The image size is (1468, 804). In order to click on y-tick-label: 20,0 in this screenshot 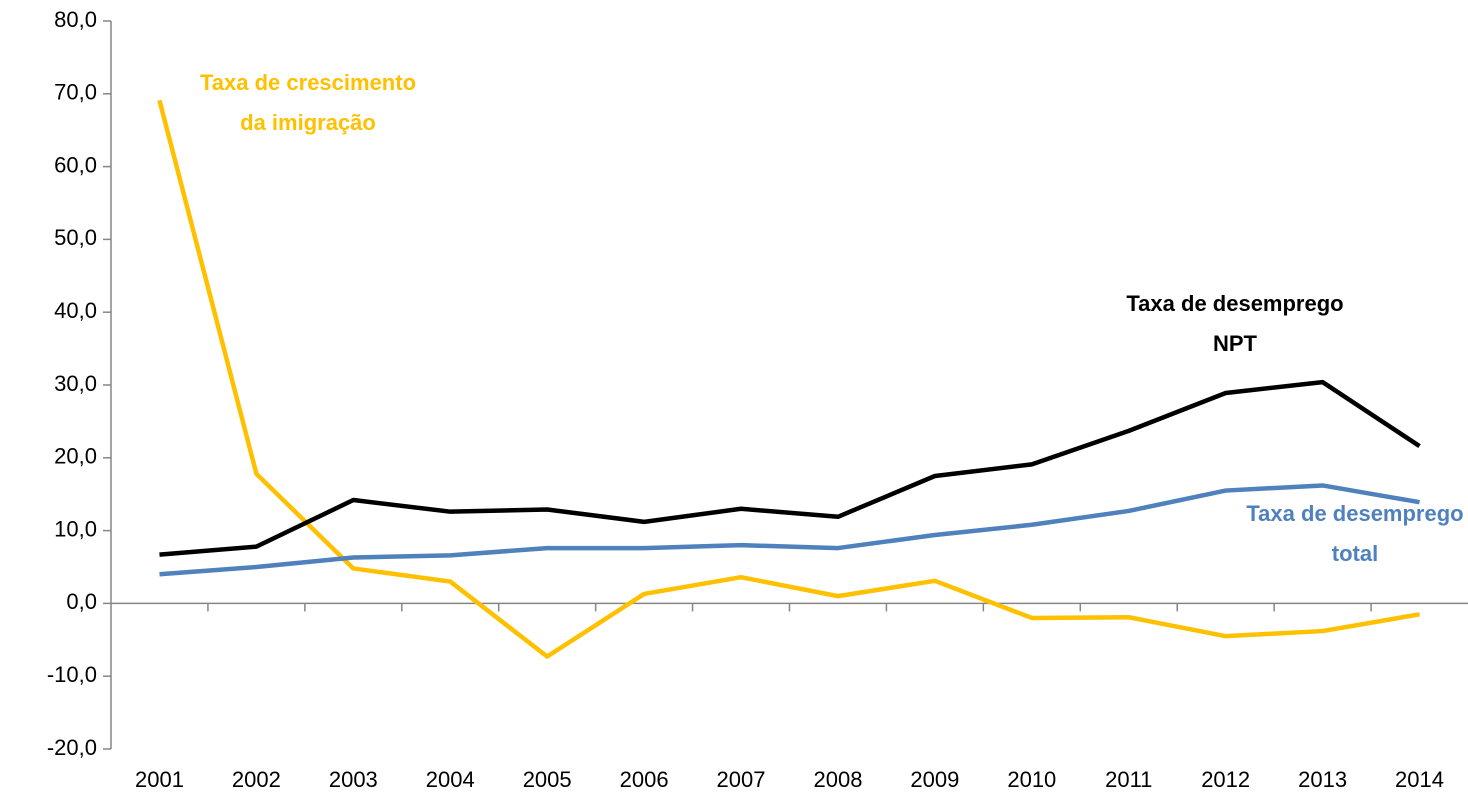, I will do `click(75, 456)`.